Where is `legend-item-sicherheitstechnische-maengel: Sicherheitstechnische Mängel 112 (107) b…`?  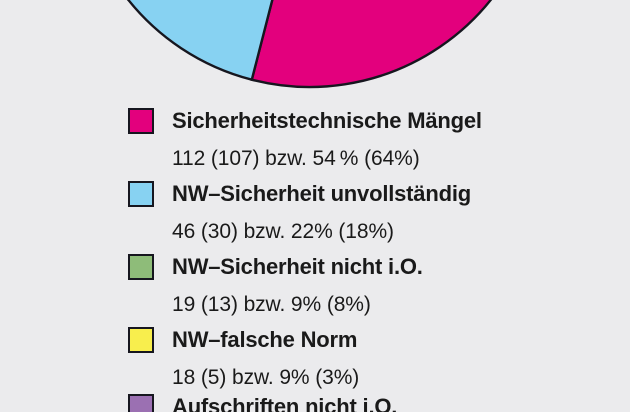 legend-item-sicherheitstechnische-maengel: Sicherheitstechnische Mängel 112 (107) b… is located at coordinates (363, 139).